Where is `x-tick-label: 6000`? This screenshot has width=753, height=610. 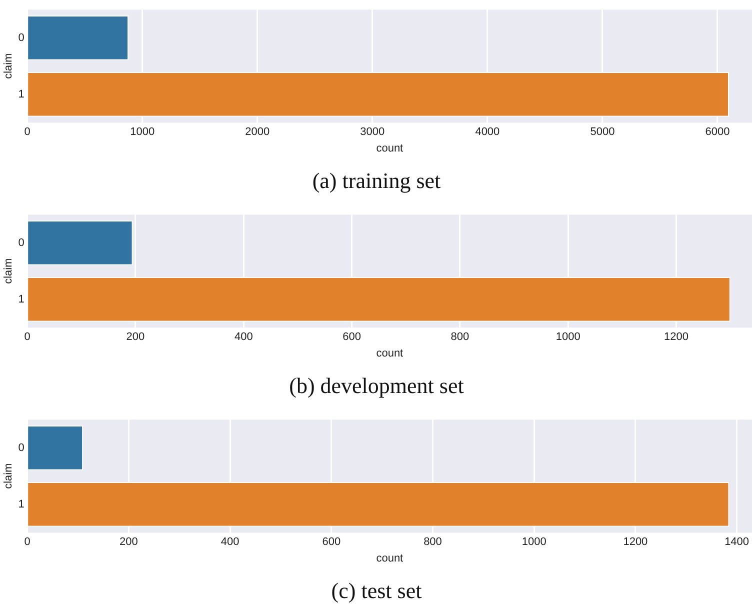 x-tick-label: 6000 is located at coordinates (717, 132).